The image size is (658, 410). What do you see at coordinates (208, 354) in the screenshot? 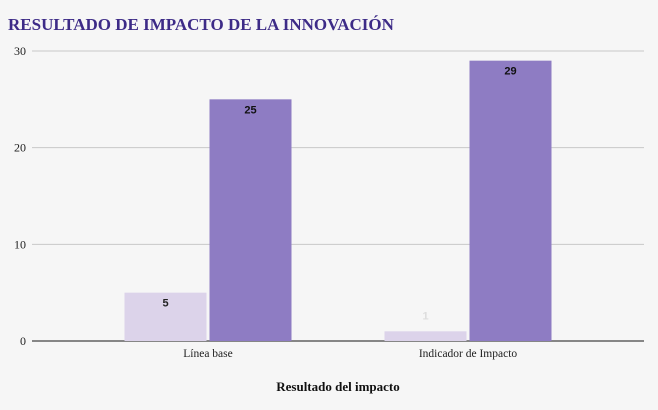
I see `x-tick-label: Línea base` at bounding box center [208, 354].